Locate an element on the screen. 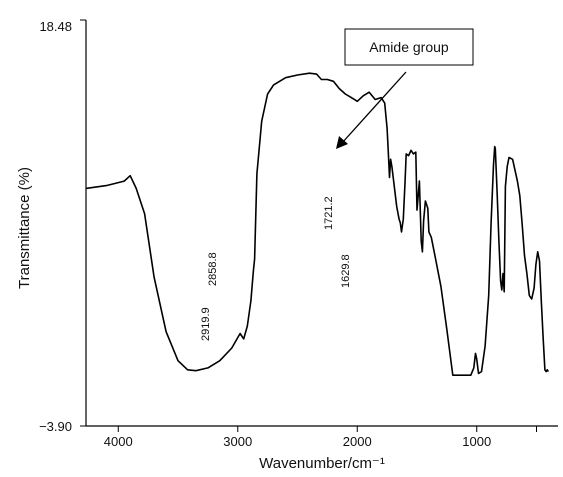 Image resolution: width=563 pixels, height=477 pixels. peak-label-2858: 2858.8 is located at coordinates (213, 269).